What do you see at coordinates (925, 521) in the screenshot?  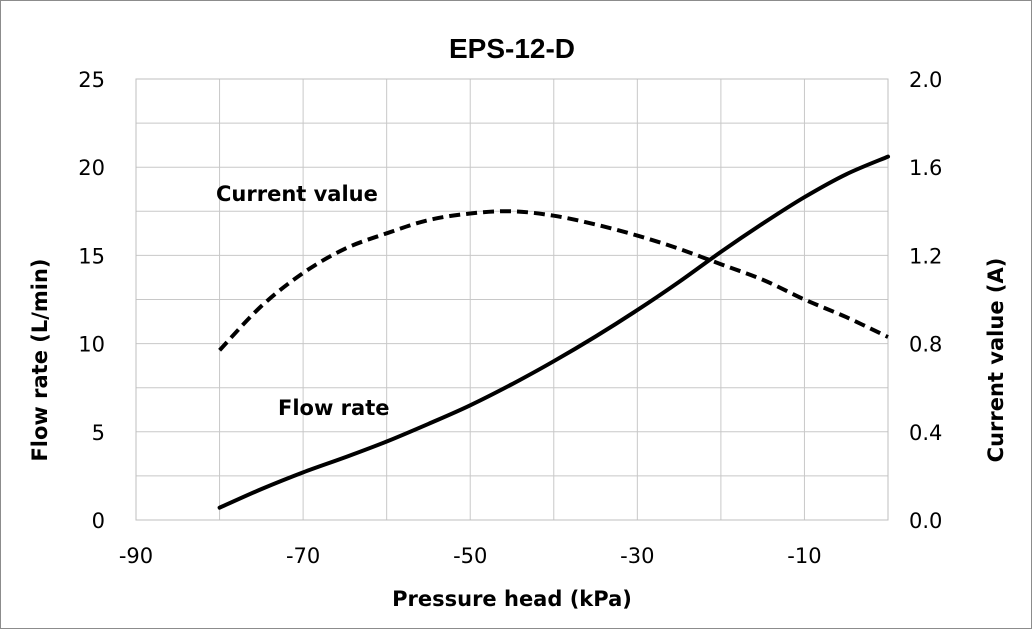 I see `y2-tick-label: 0.0` at bounding box center [925, 521].